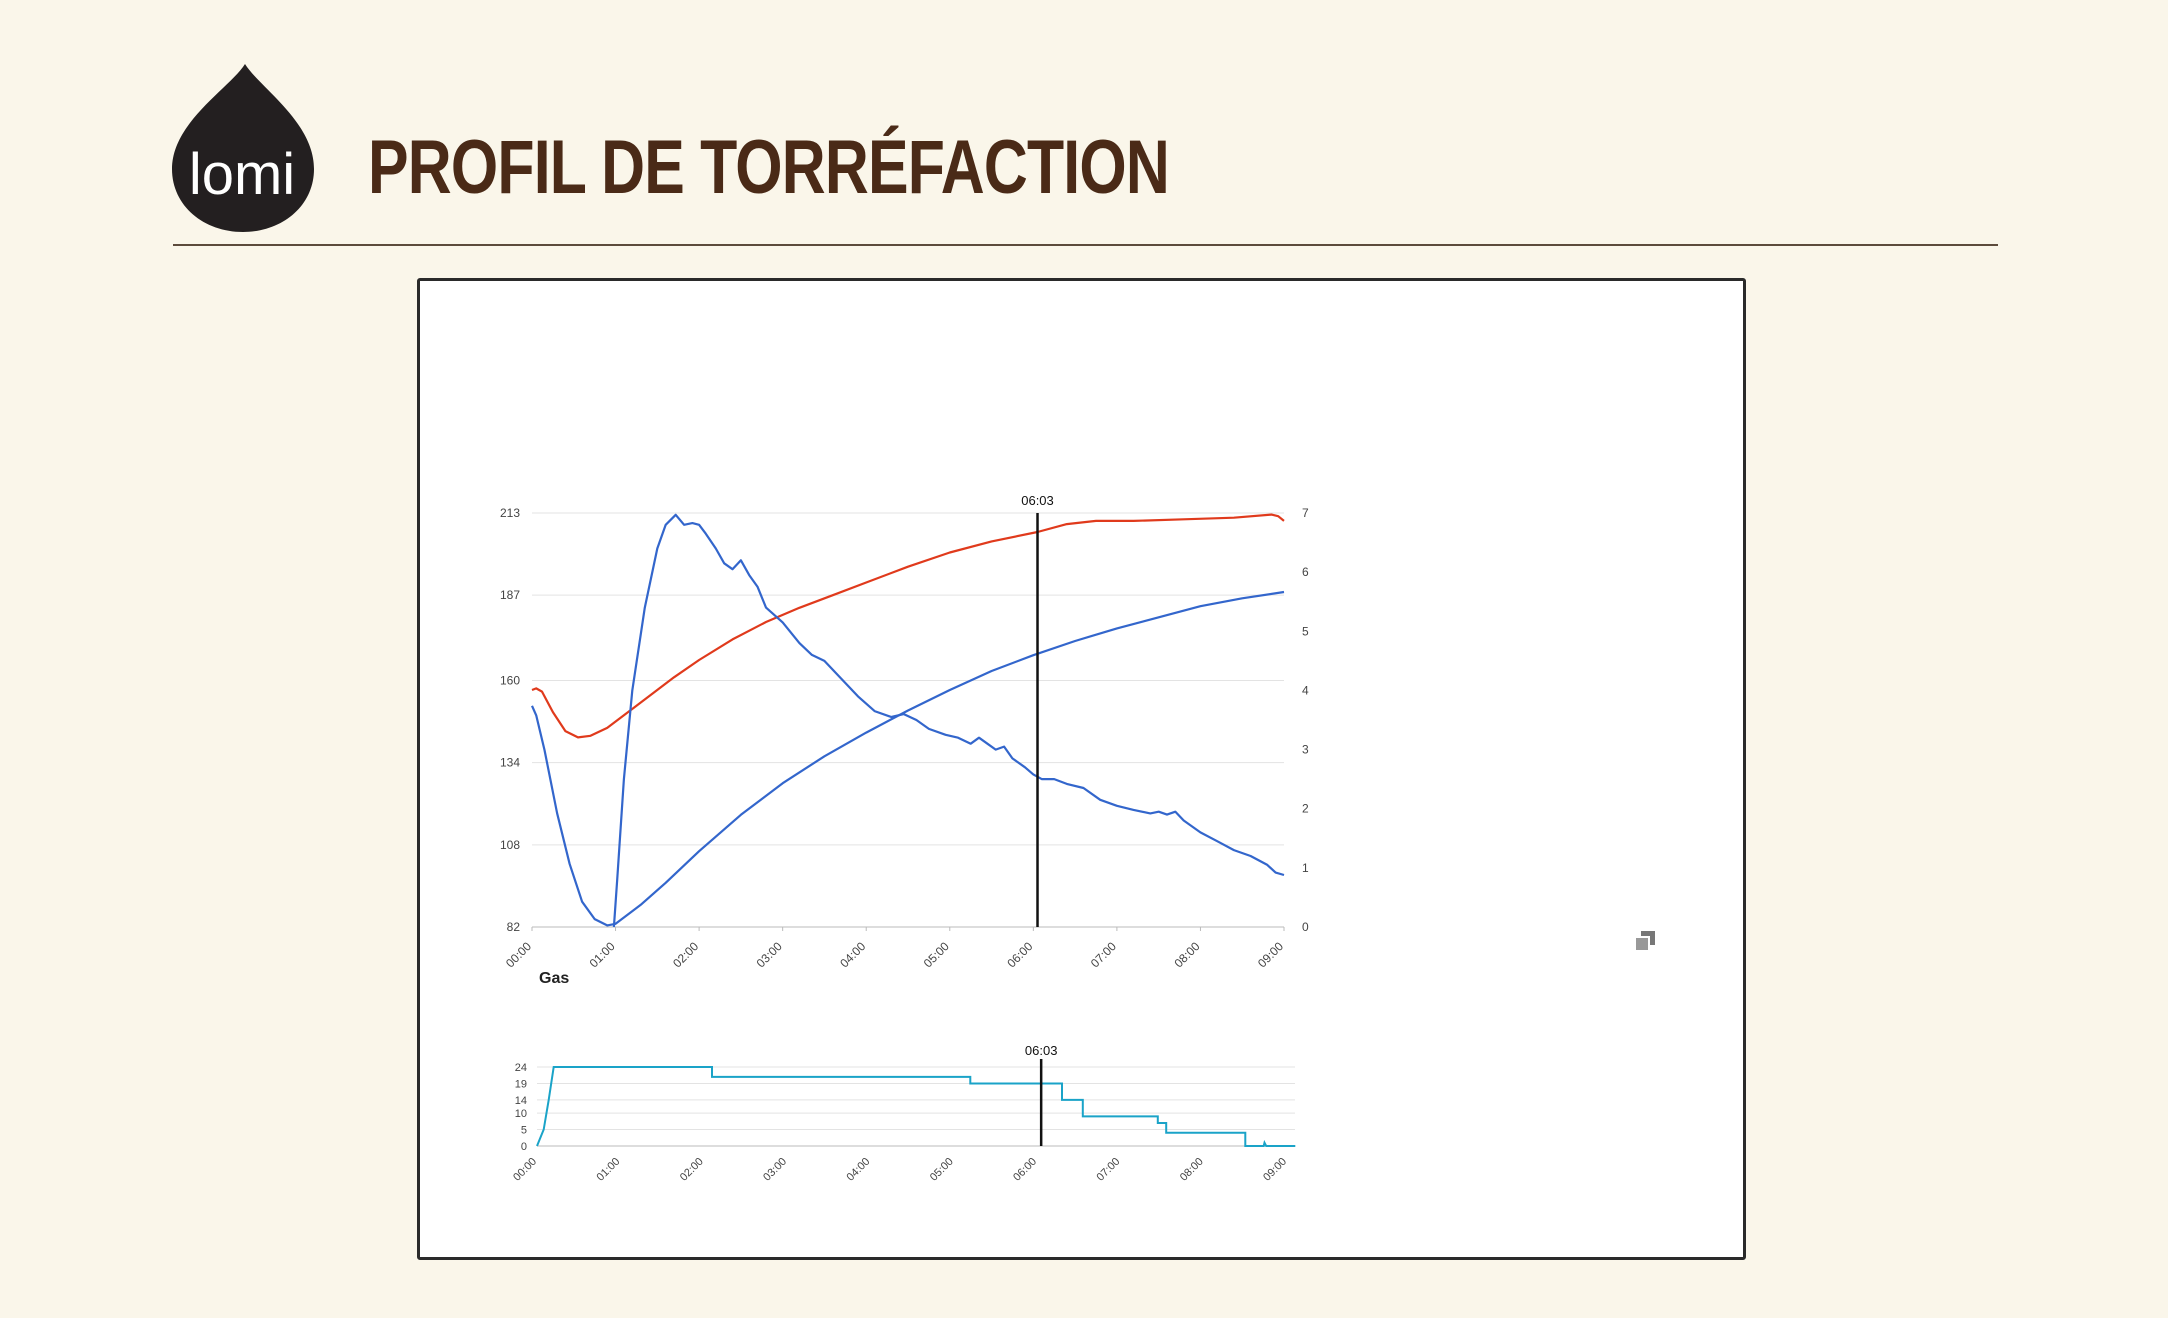  I want to click on lomi-logo: lomi, so click(243, 148).